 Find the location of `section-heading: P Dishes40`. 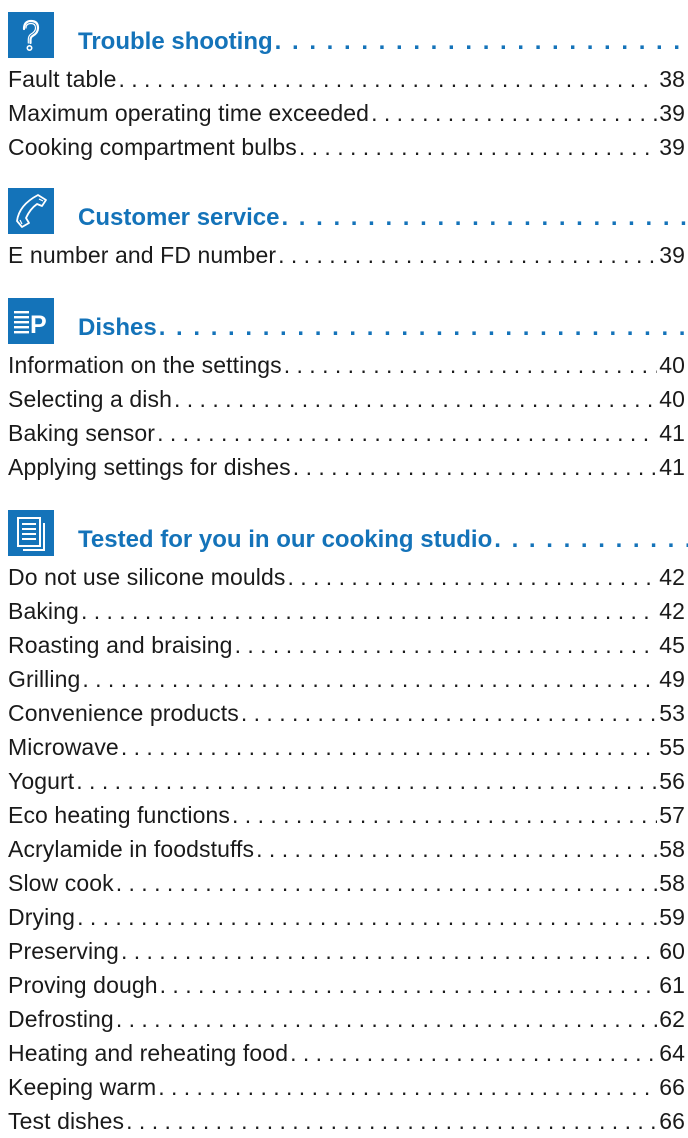

section-heading: P Dishes40 is located at coordinates (346, 315).